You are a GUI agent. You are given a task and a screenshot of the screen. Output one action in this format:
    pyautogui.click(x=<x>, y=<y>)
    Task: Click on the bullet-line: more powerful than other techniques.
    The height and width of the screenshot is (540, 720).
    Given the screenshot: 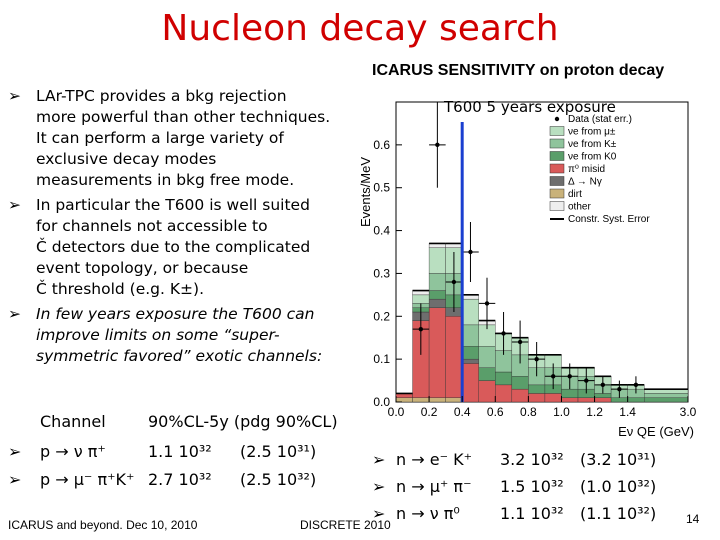 What is the action you would take?
    pyautogui.click(x=183, y=117)
    